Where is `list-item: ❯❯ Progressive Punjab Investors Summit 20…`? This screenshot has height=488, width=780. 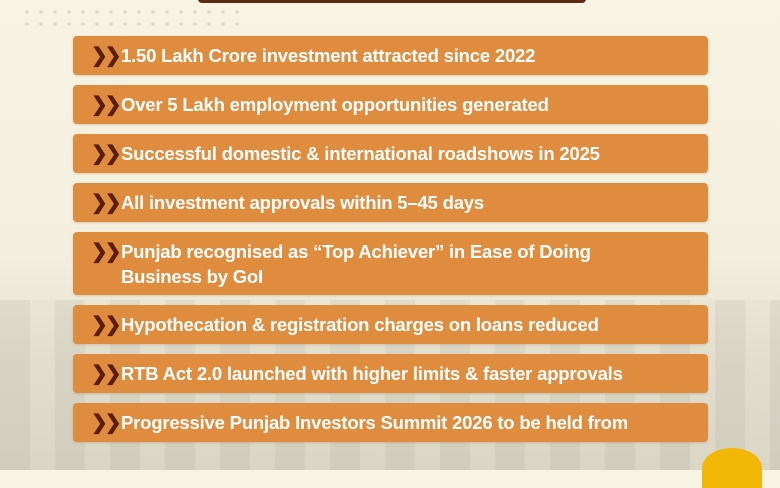 list-item: ❯❯ Progressive Punjab Investors Summit 20… is located at coordinates (390, 422).